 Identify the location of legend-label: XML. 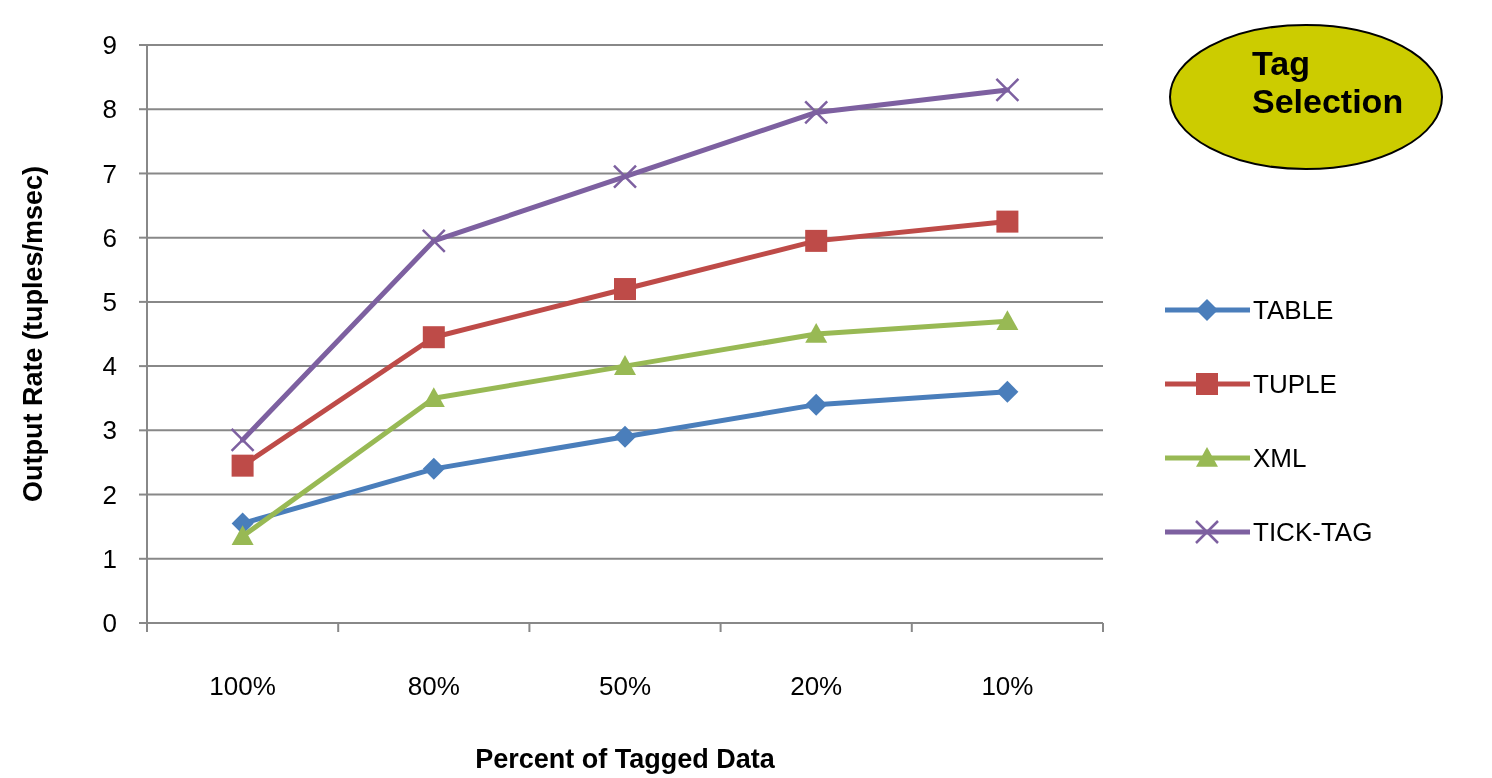
(1280, 458).